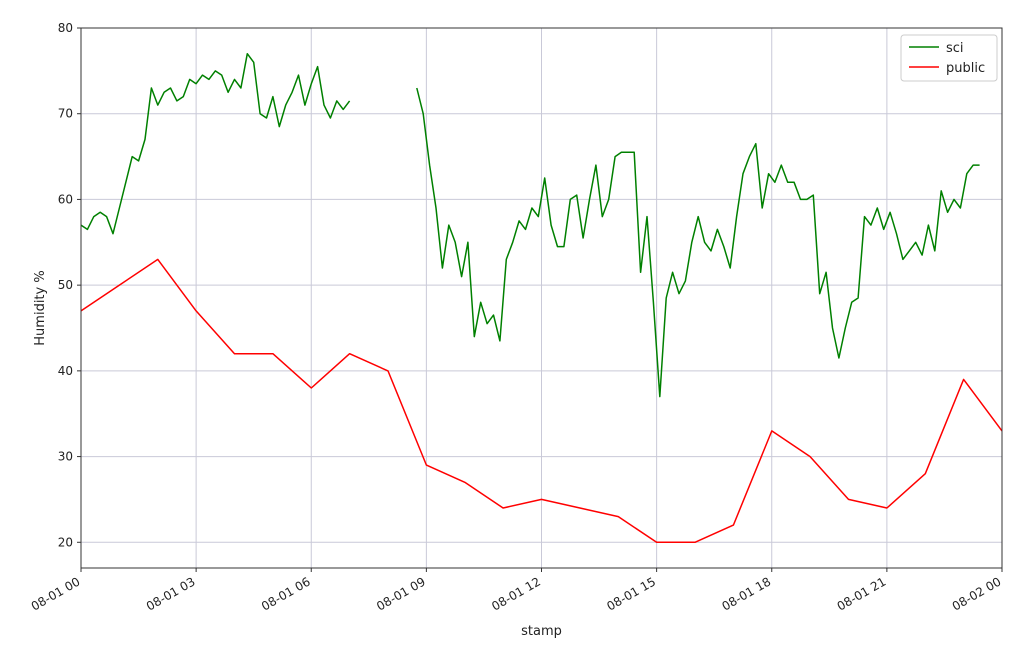 The image size is (1028, 650). Describe the element at coordinates (949, 58) in the screenshot. I see `legend: sci public` at that location.